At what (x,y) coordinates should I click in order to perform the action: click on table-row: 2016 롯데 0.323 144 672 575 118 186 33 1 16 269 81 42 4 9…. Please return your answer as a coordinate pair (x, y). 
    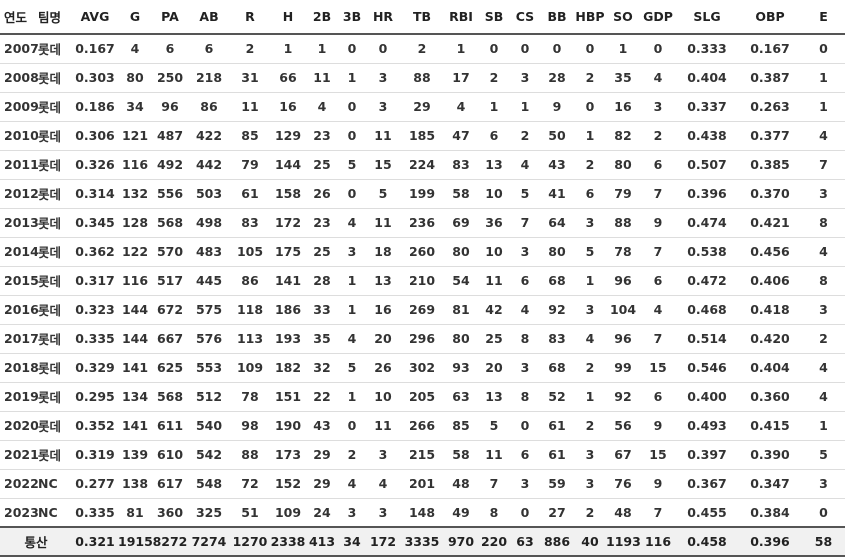
    Looking at the image, I should click on (422, 310).